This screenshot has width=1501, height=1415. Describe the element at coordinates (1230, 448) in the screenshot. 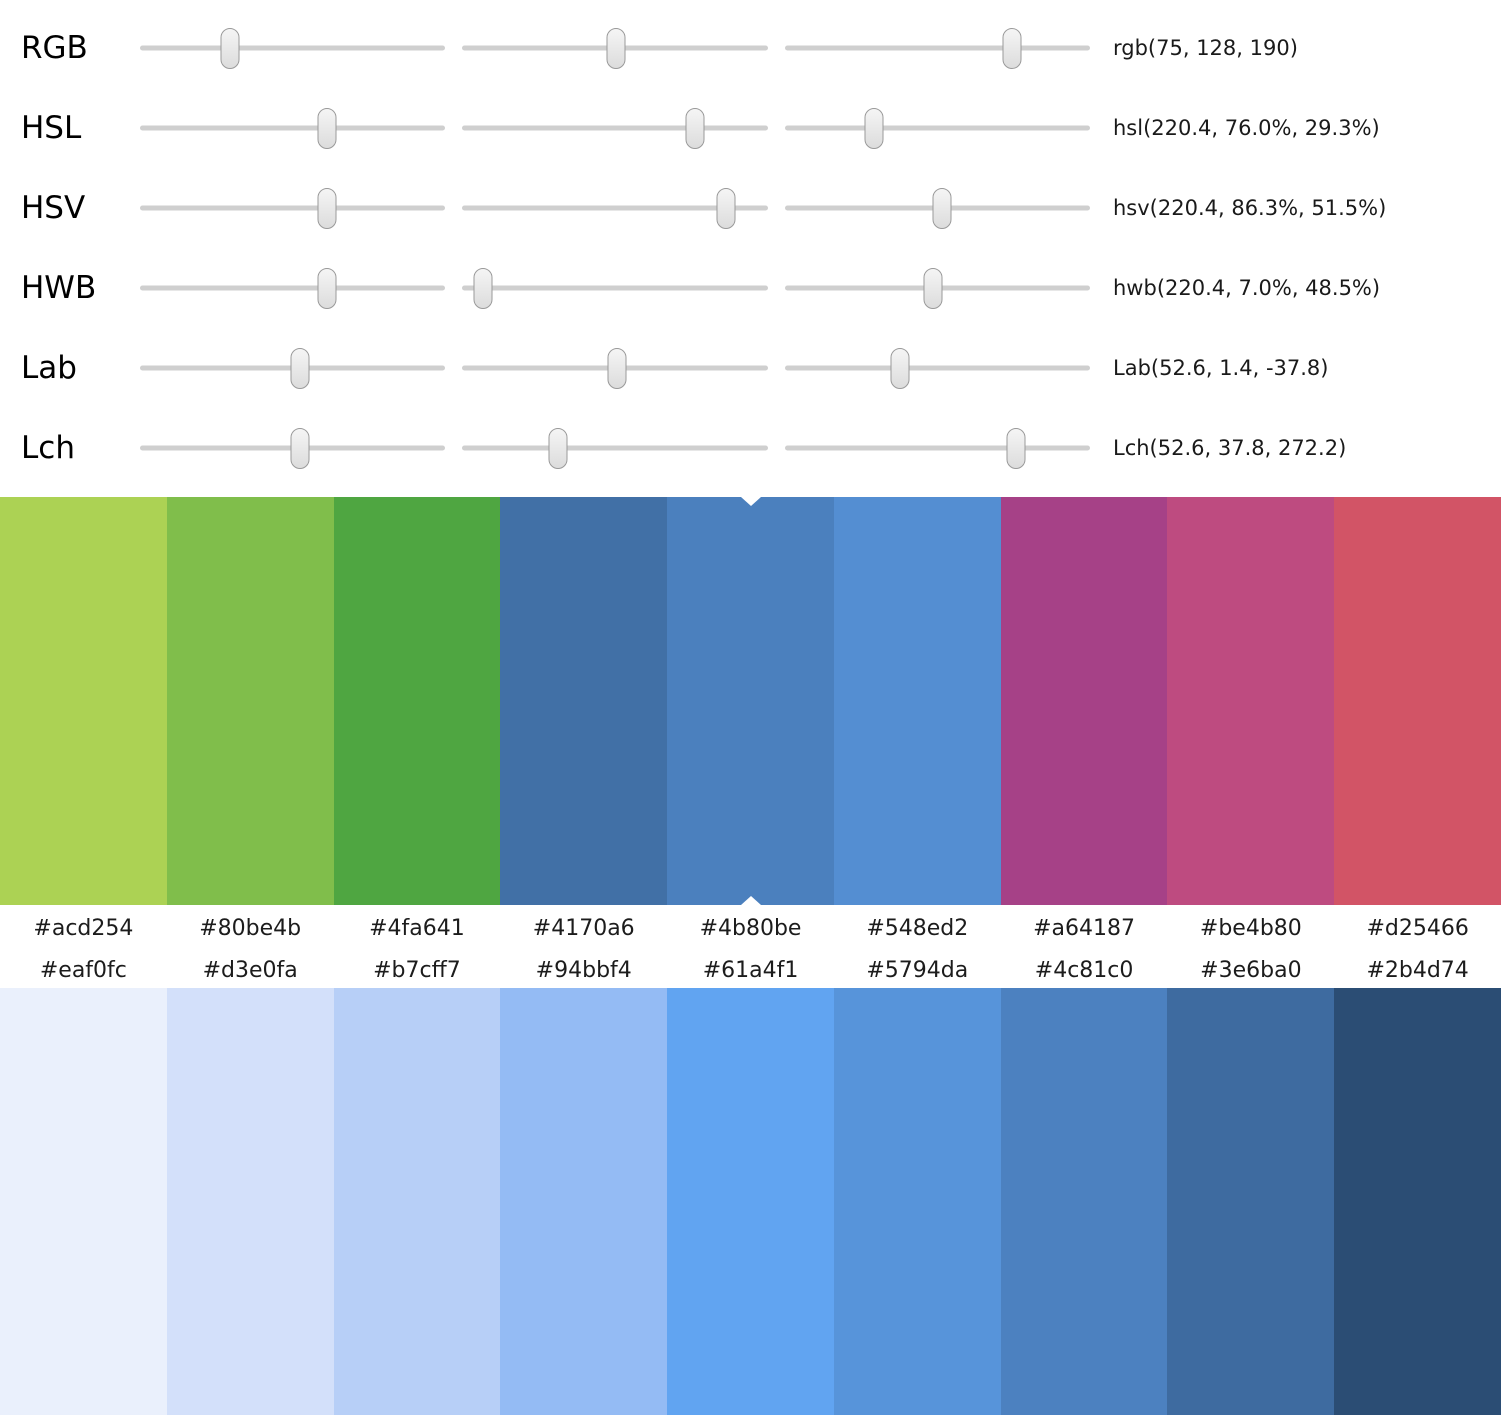

I see `lch-value: Lch(52.6, 37.8, 272.2)` at that location.